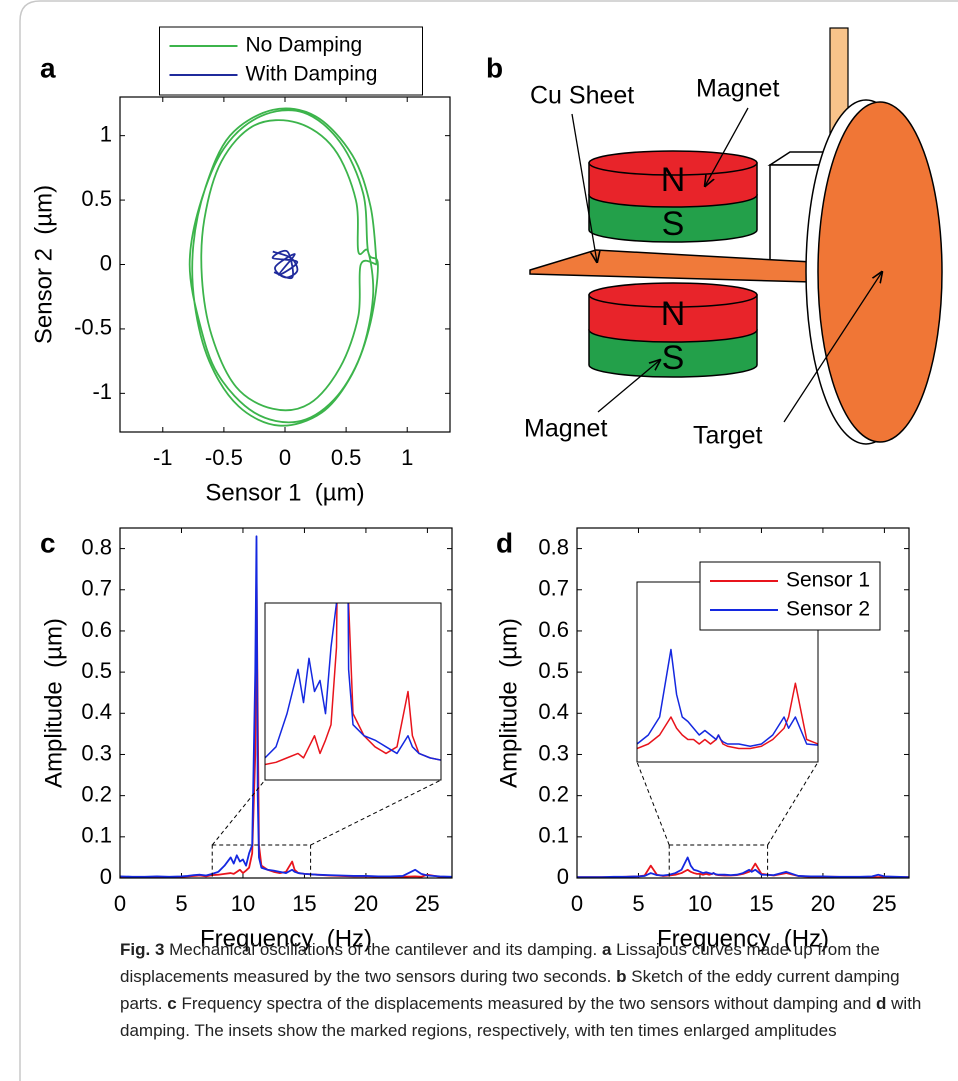  I want to click on caption-text: b, so click(621, 976).